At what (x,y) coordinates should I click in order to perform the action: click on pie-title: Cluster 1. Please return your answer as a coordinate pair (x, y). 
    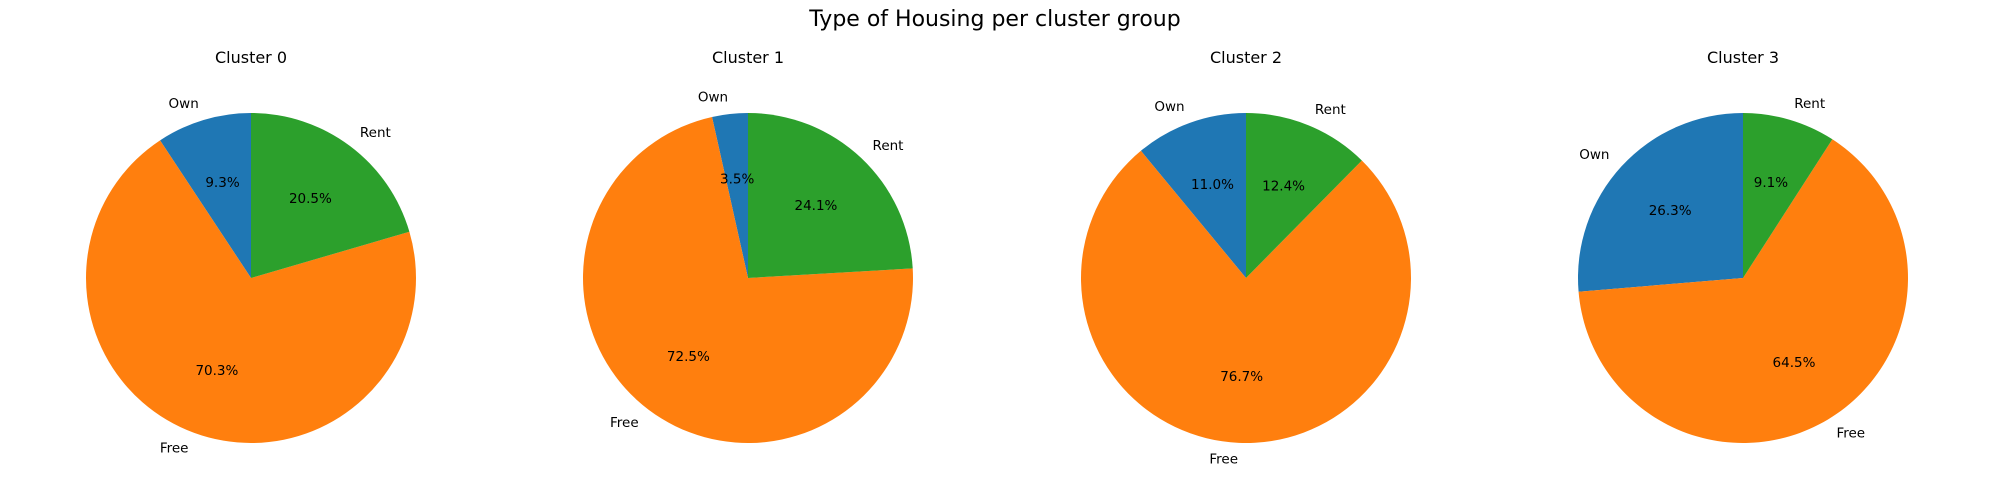
    Looking at the image, I should click on (748, 57).